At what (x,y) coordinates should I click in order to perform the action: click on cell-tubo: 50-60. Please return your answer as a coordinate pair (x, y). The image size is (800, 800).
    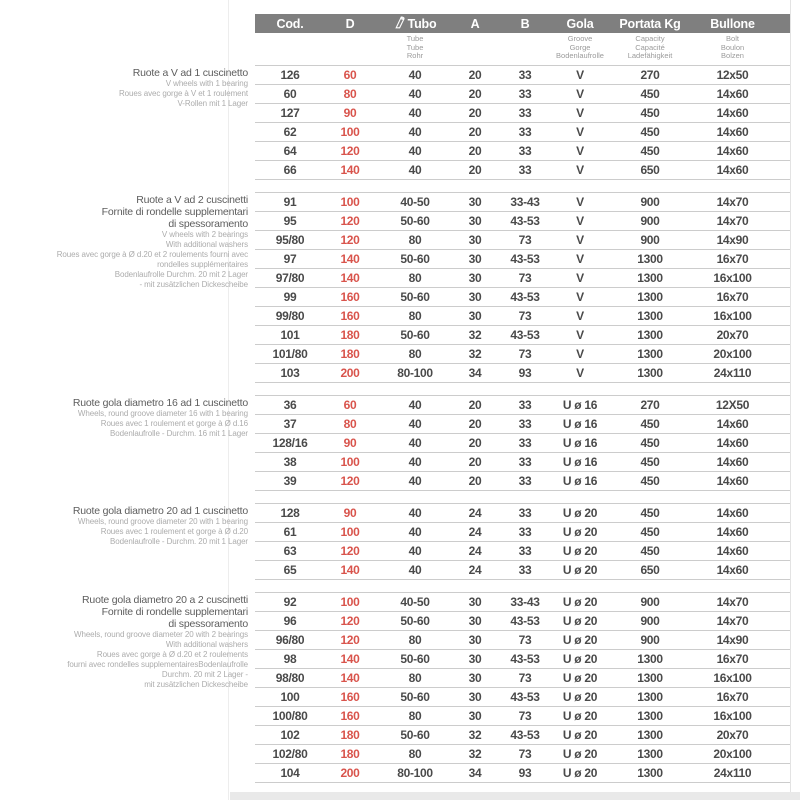
    Looking at the image, I should click on (415, 734).